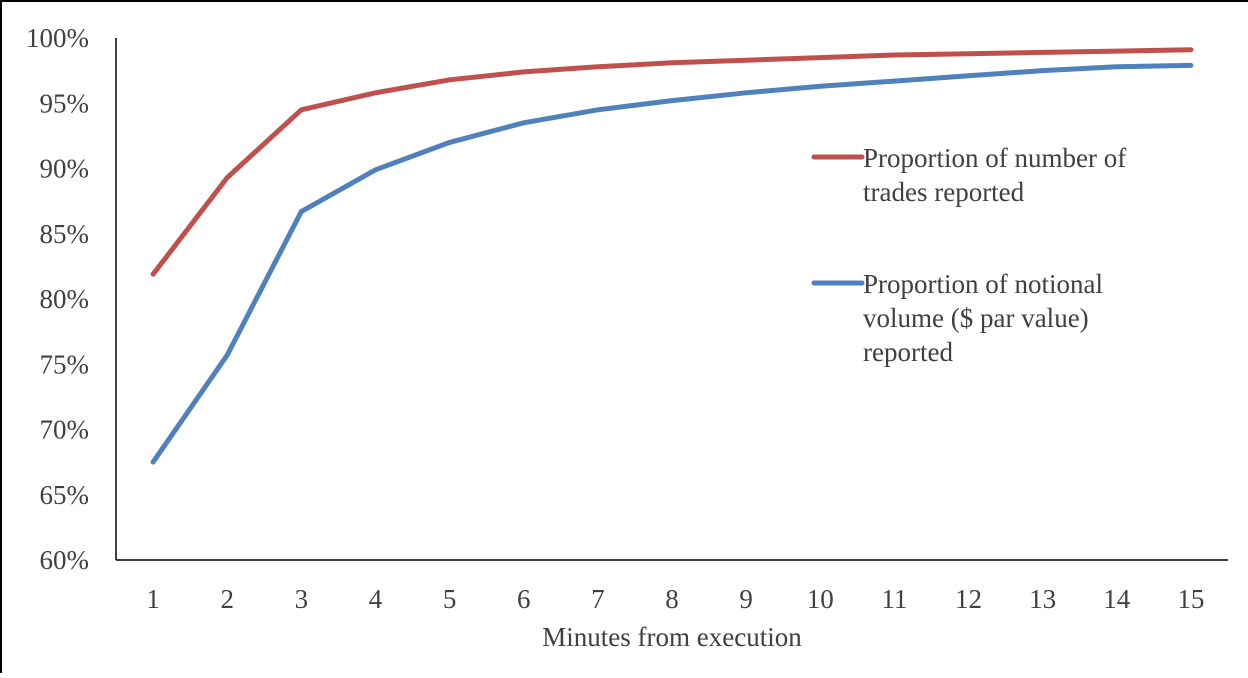 The width and height of the screenshot is (1248, 678). Describe the element at coordinates (524, 599) in the screenshot. I see `x-tick-label: 6` at that location.